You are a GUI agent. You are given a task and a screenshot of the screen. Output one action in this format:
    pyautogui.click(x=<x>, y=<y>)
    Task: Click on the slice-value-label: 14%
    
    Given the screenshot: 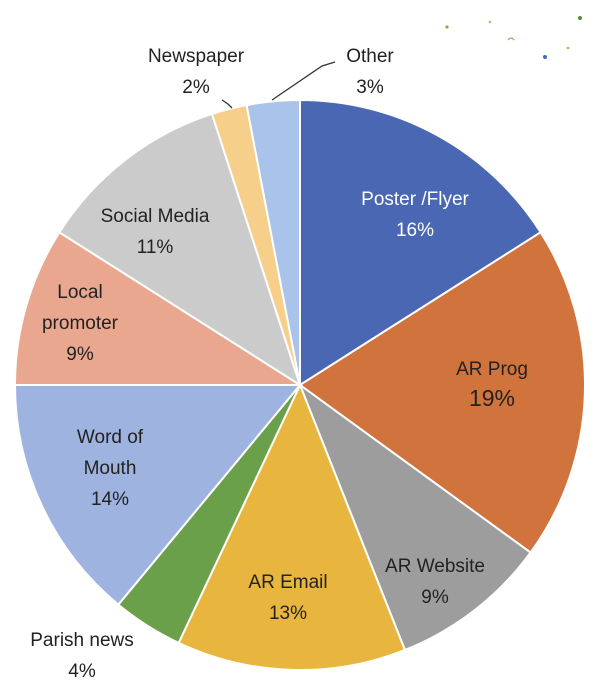 What is the action you would take?
    pyautogui.click(x=110, y=499)
    